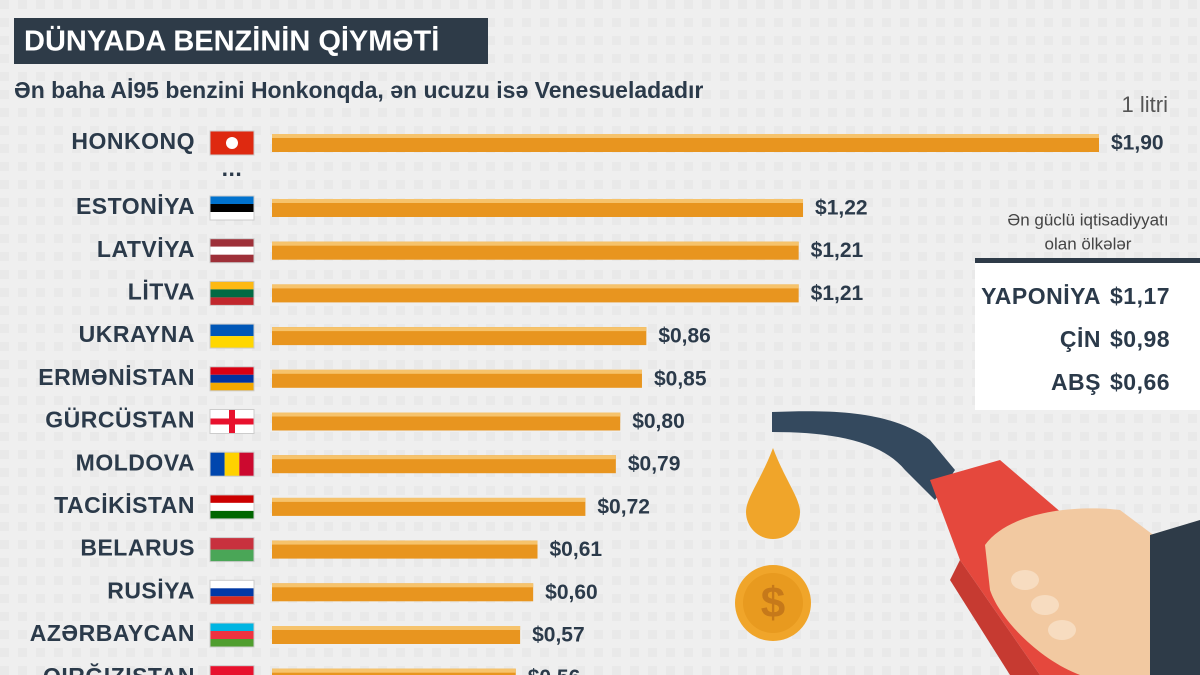 The image size is (1200, 675). I want to click on value-label: $0,61, so click(576, 549).